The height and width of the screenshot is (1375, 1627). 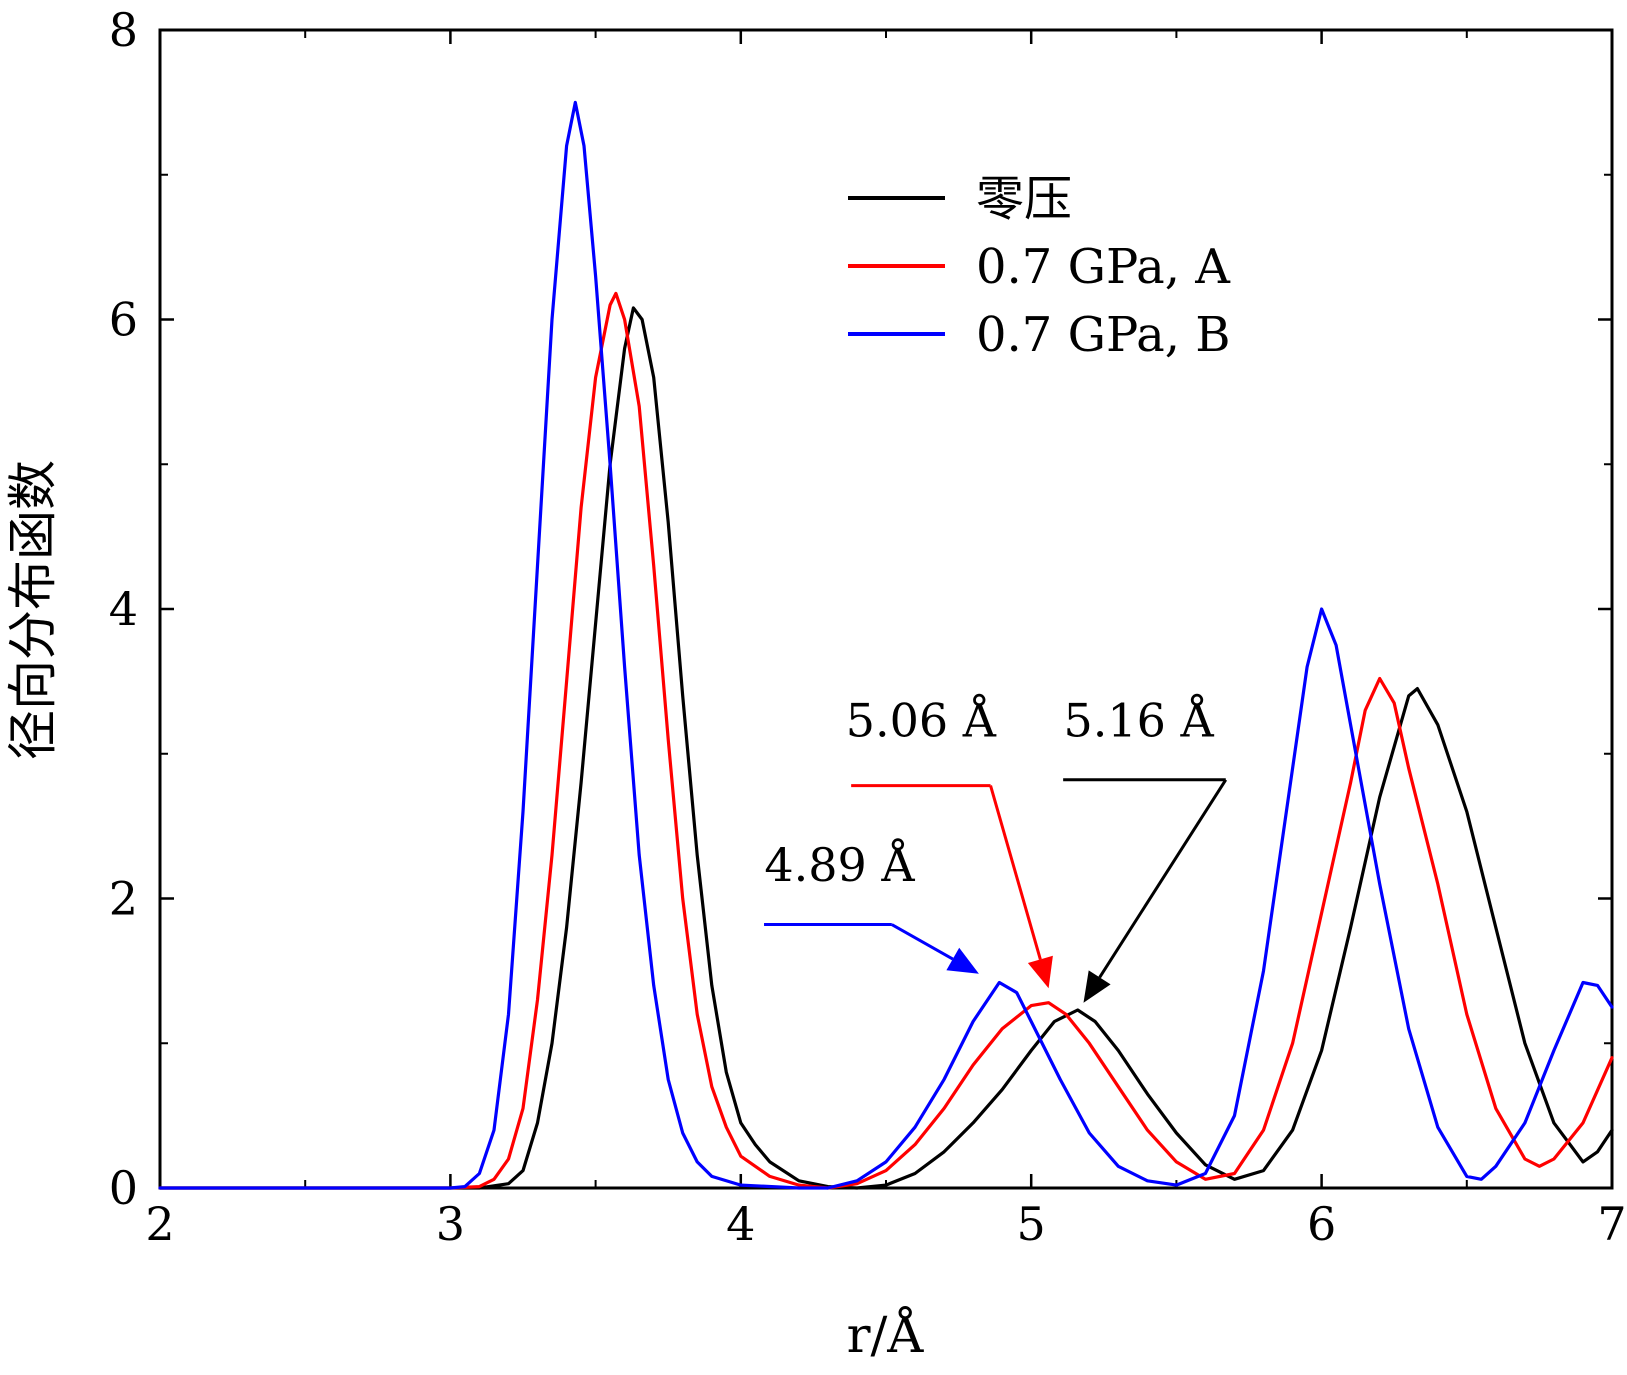 I want to click on annotation-label: 5.06 Å, so click(x=921, y=719).